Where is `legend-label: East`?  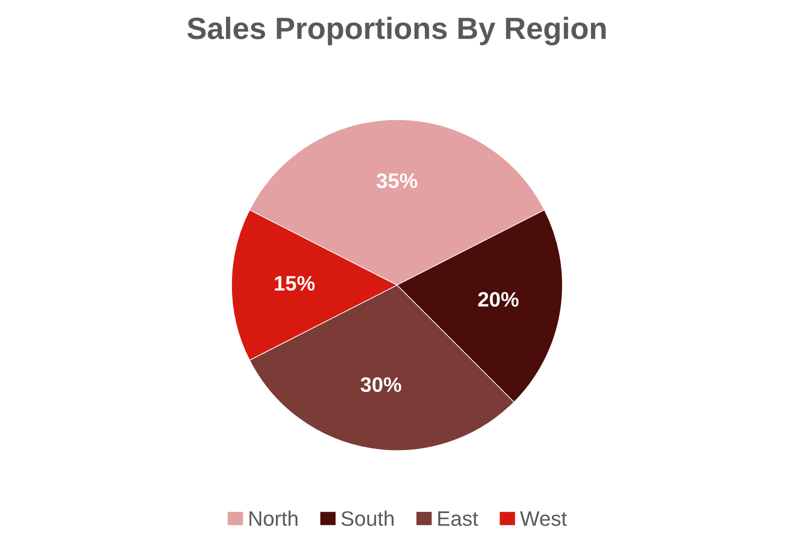 legend-label: East is located at coordinates (458, 518).